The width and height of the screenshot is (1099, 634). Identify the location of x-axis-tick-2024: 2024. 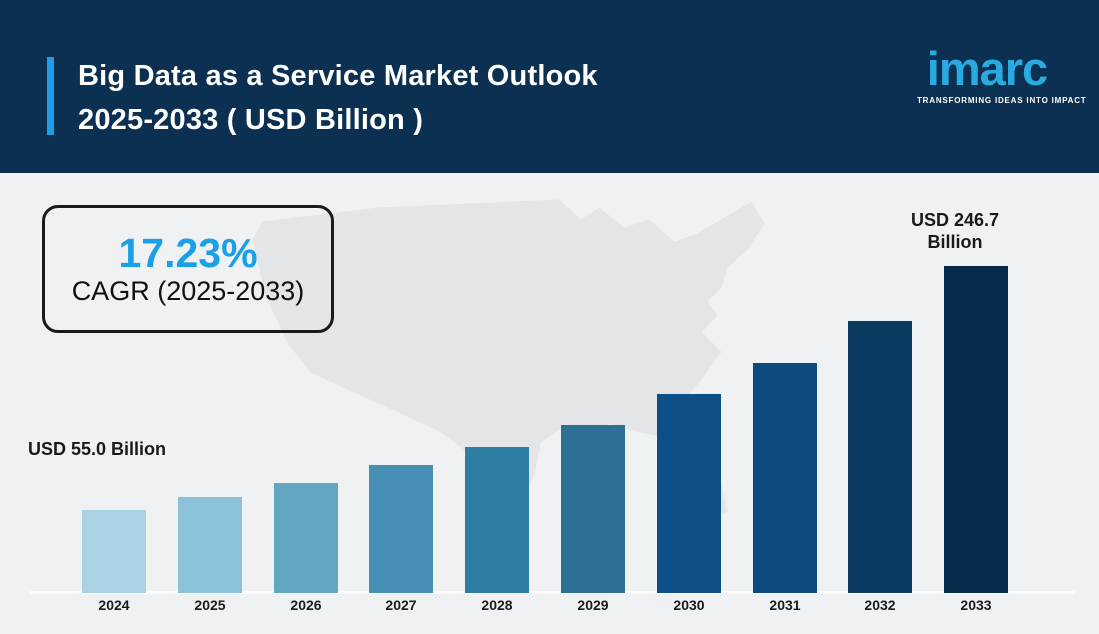
(114, 605).